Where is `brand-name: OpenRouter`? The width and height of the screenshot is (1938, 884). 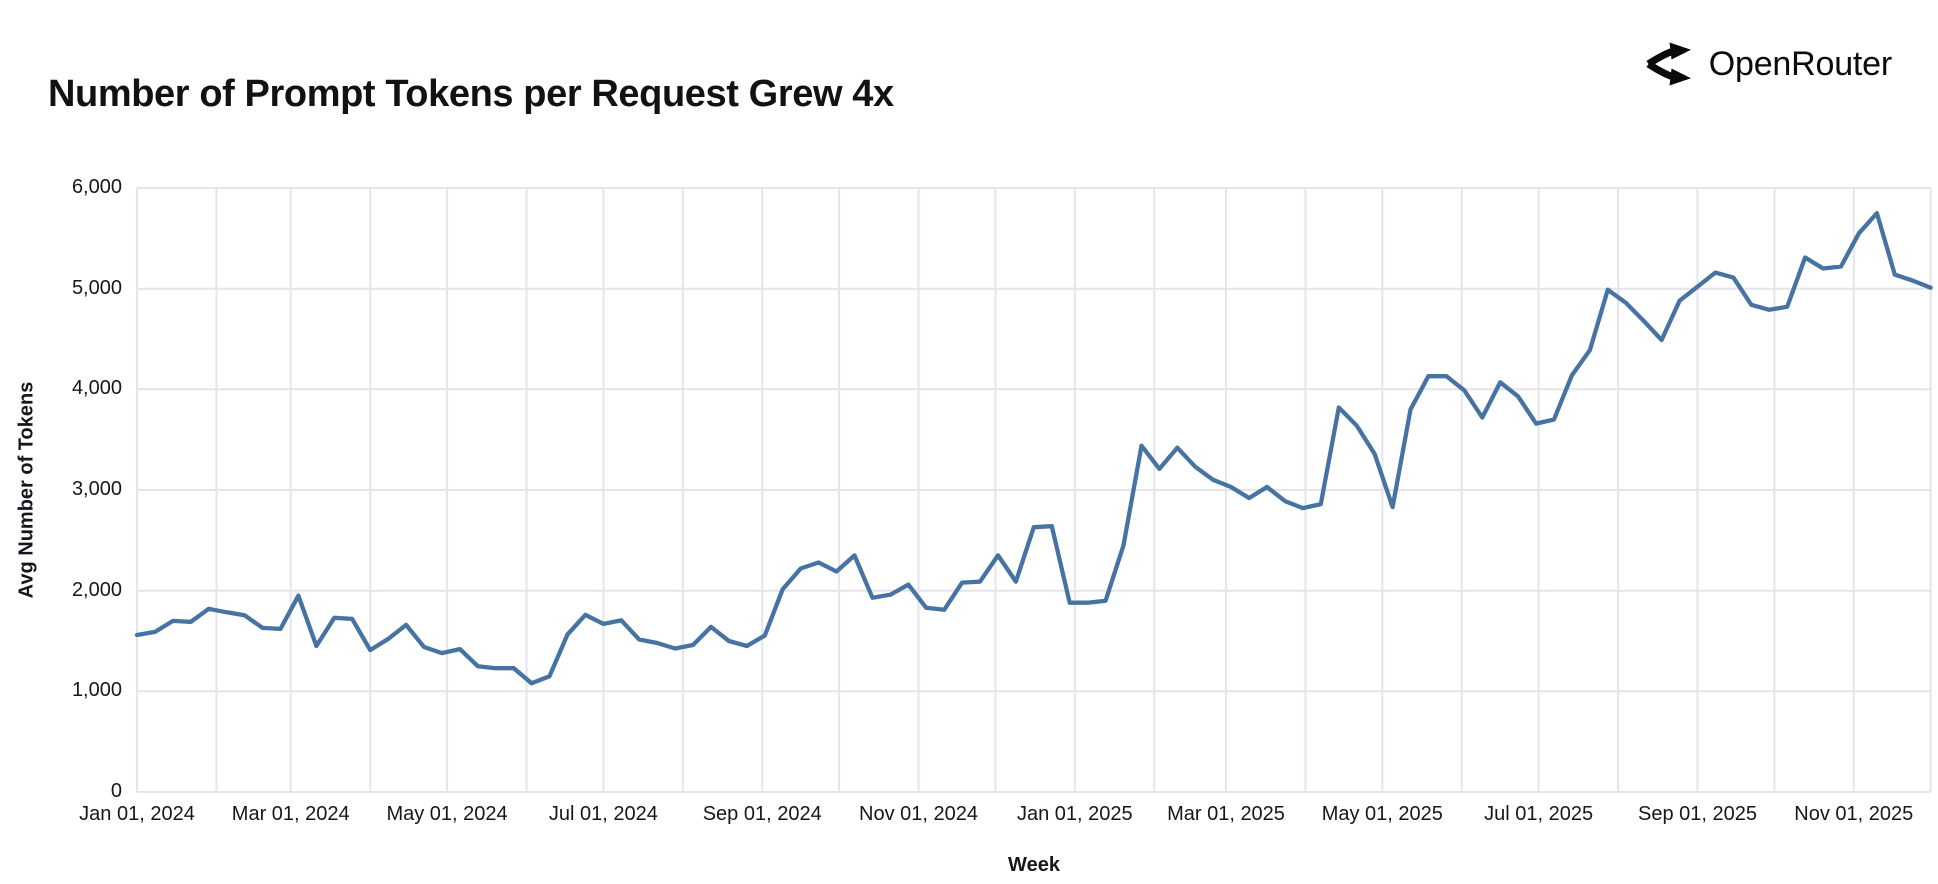
brand-name: OpenRouter is located at coordinates (1800, 63).